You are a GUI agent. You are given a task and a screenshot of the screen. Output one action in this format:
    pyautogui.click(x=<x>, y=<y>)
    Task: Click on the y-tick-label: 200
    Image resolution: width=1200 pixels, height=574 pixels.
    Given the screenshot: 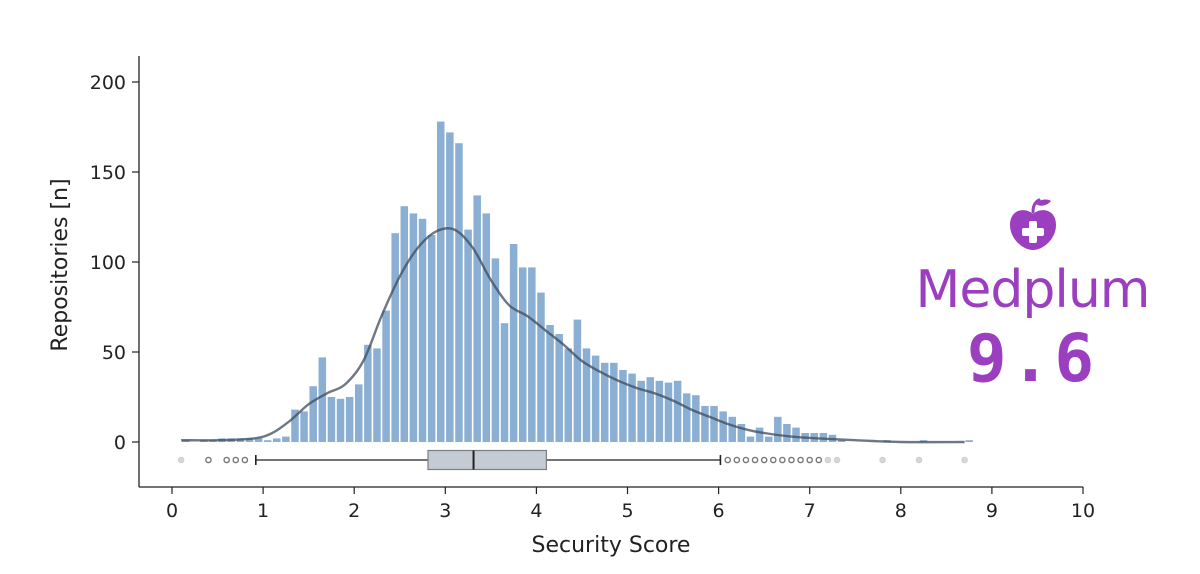 What is the action you would take?
    pyautogui.click(x=108, y=83)
    